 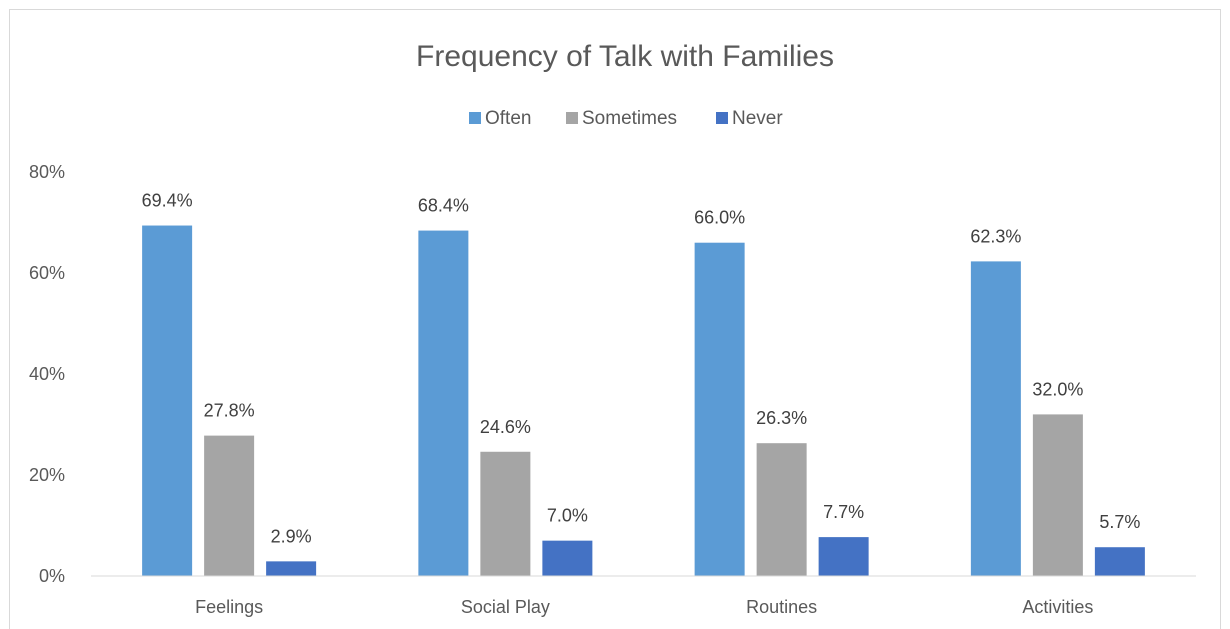 What do you see at coordinates (229, 411) in the screenshot?
I see `data-label: 27.8%` at bounding box center [229, 411].